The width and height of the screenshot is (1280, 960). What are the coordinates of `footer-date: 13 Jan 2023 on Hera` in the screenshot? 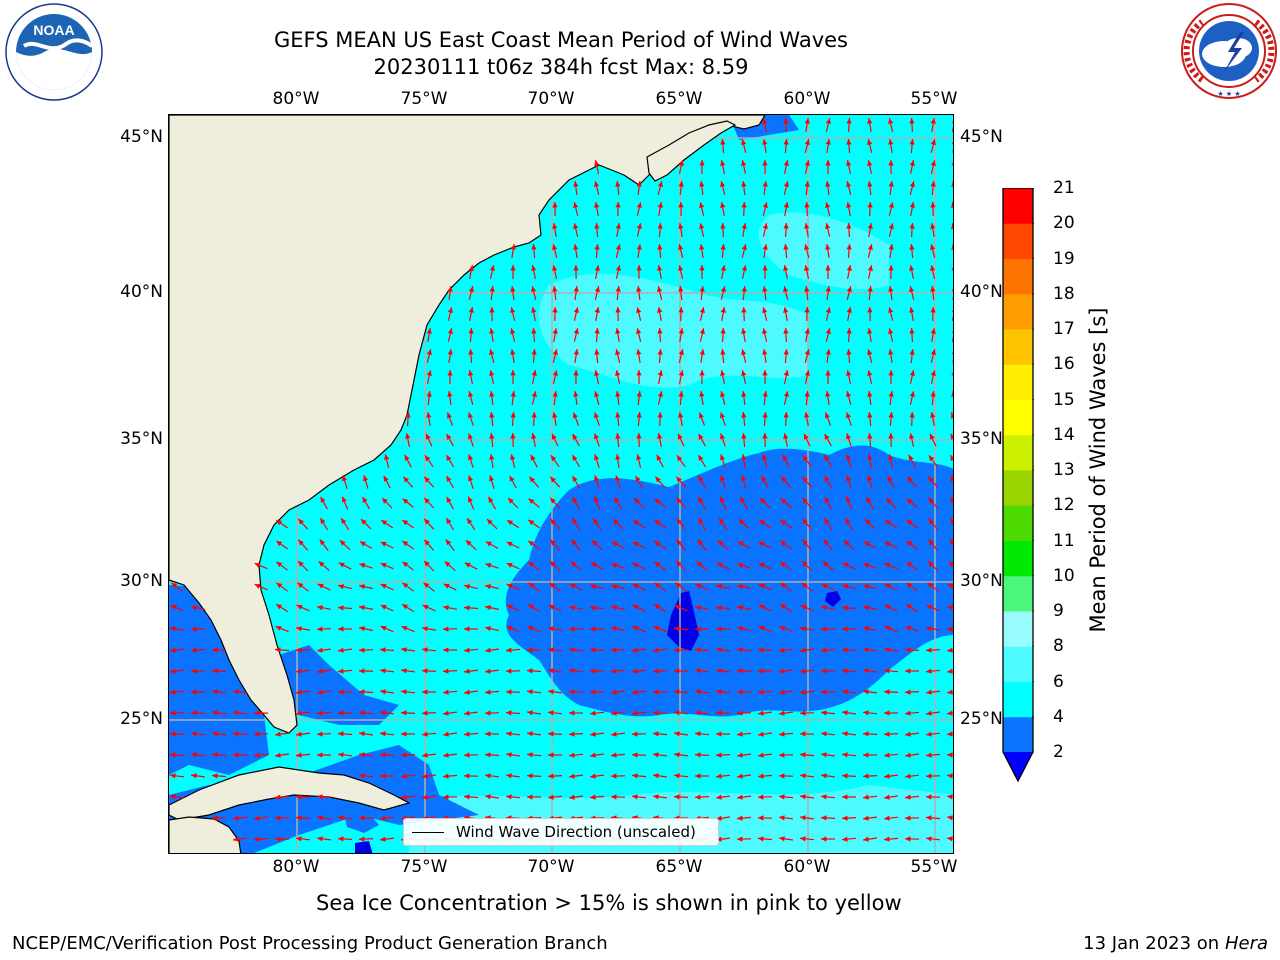 It's located at (1175, 943).